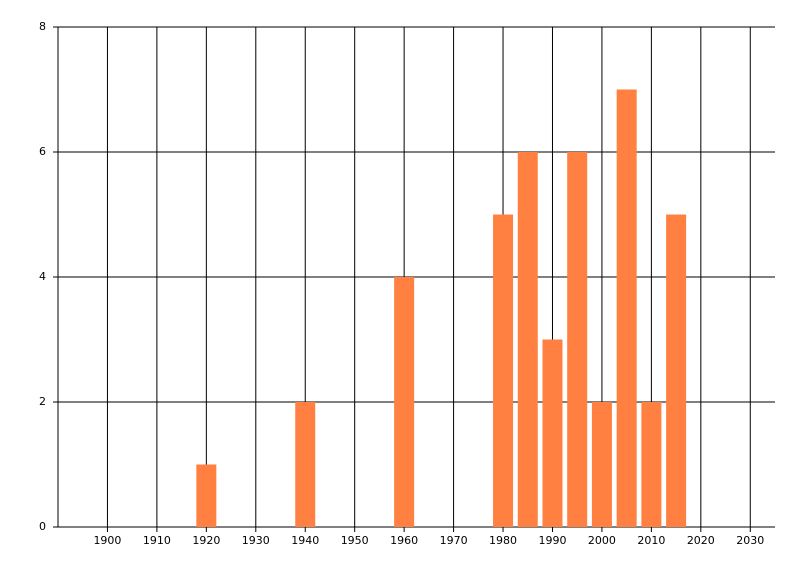  I want to click on y-tick-label: 0, so click(42, 526).